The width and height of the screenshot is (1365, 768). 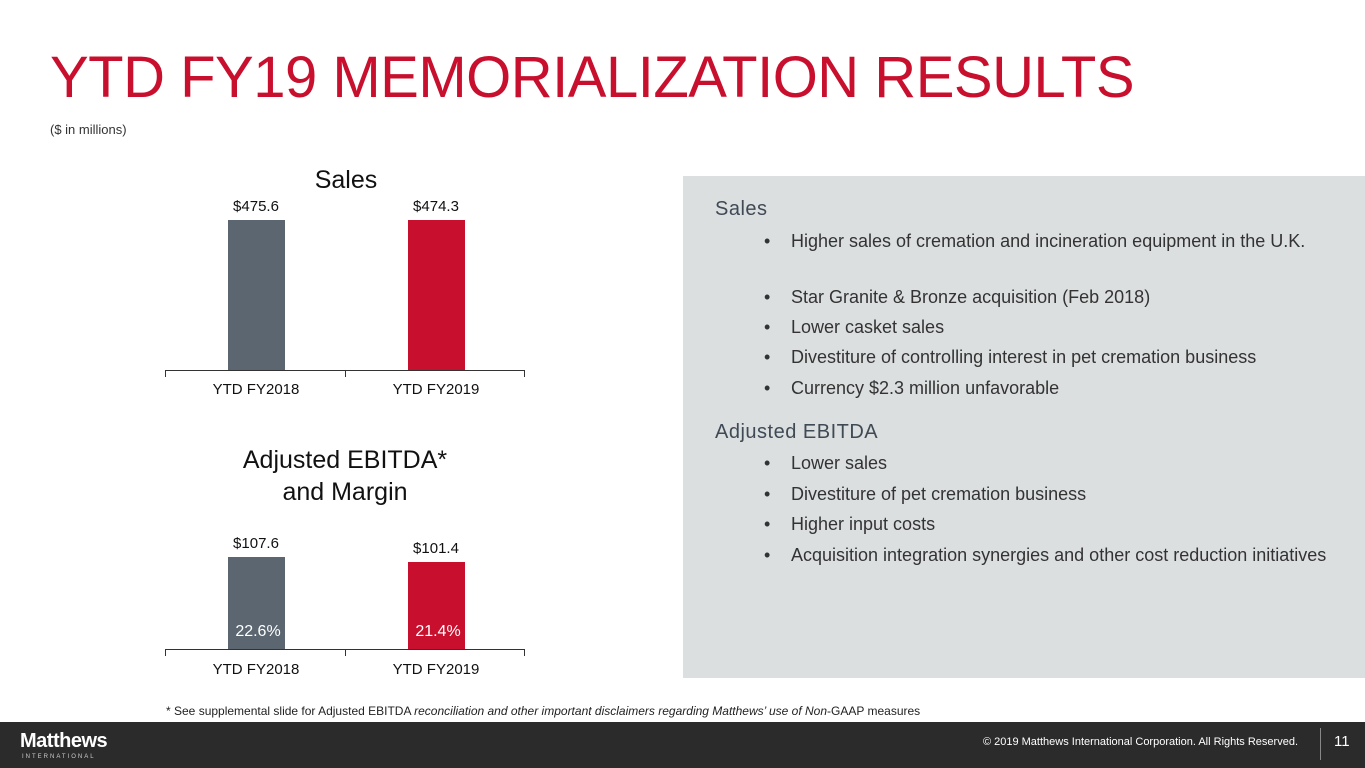 I want to click on ebitda-value-label-2018: $107.6, so click(x=256, y=543).